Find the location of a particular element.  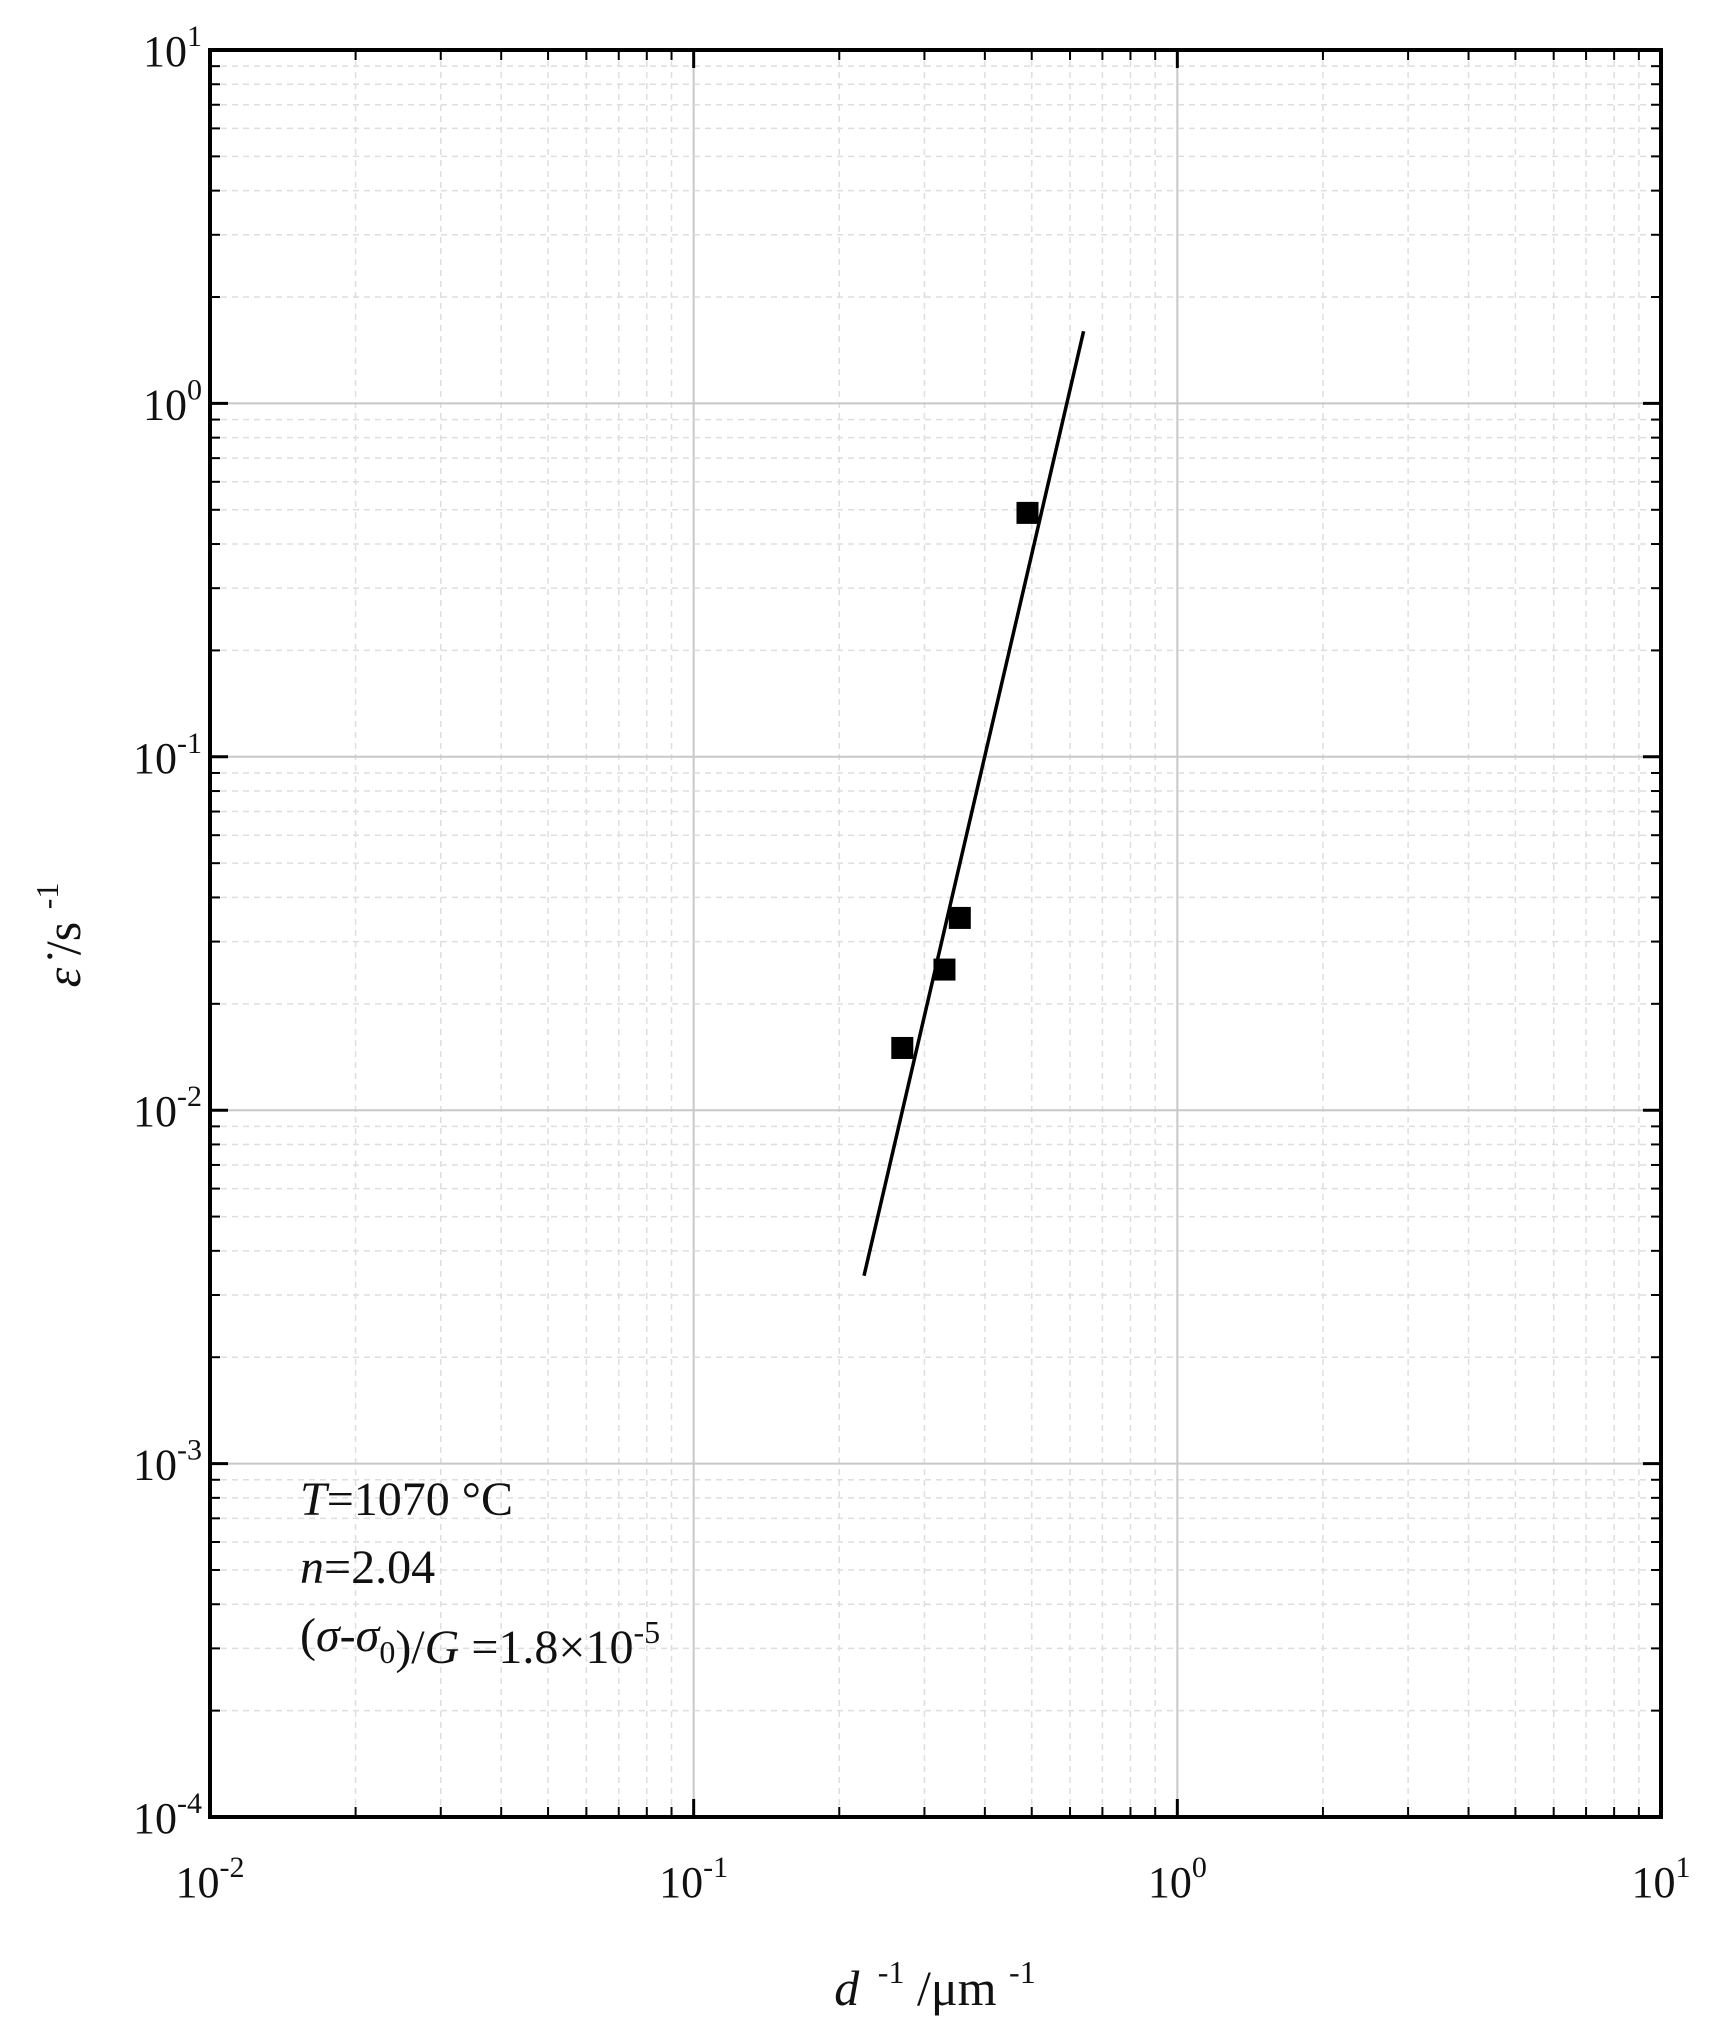

x-tick-labels: 10⁻² 10⁻¹ 10⁰ 10¹ is located at coordinates (933, 1879).